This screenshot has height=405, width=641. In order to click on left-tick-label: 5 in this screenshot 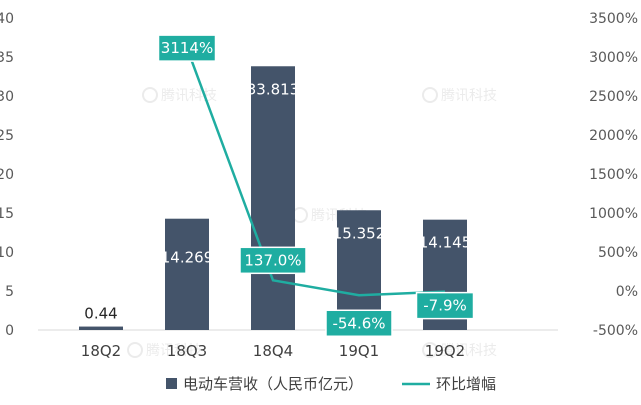, I will do `click(9, 292)`.